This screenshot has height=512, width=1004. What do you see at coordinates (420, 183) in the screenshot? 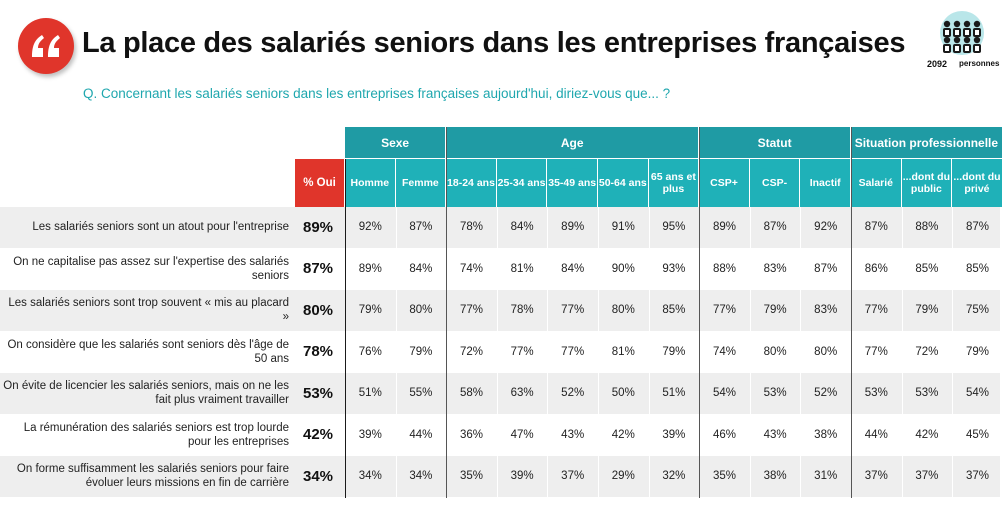
I see `column-header: Femme` at bounding box center [420, 183].